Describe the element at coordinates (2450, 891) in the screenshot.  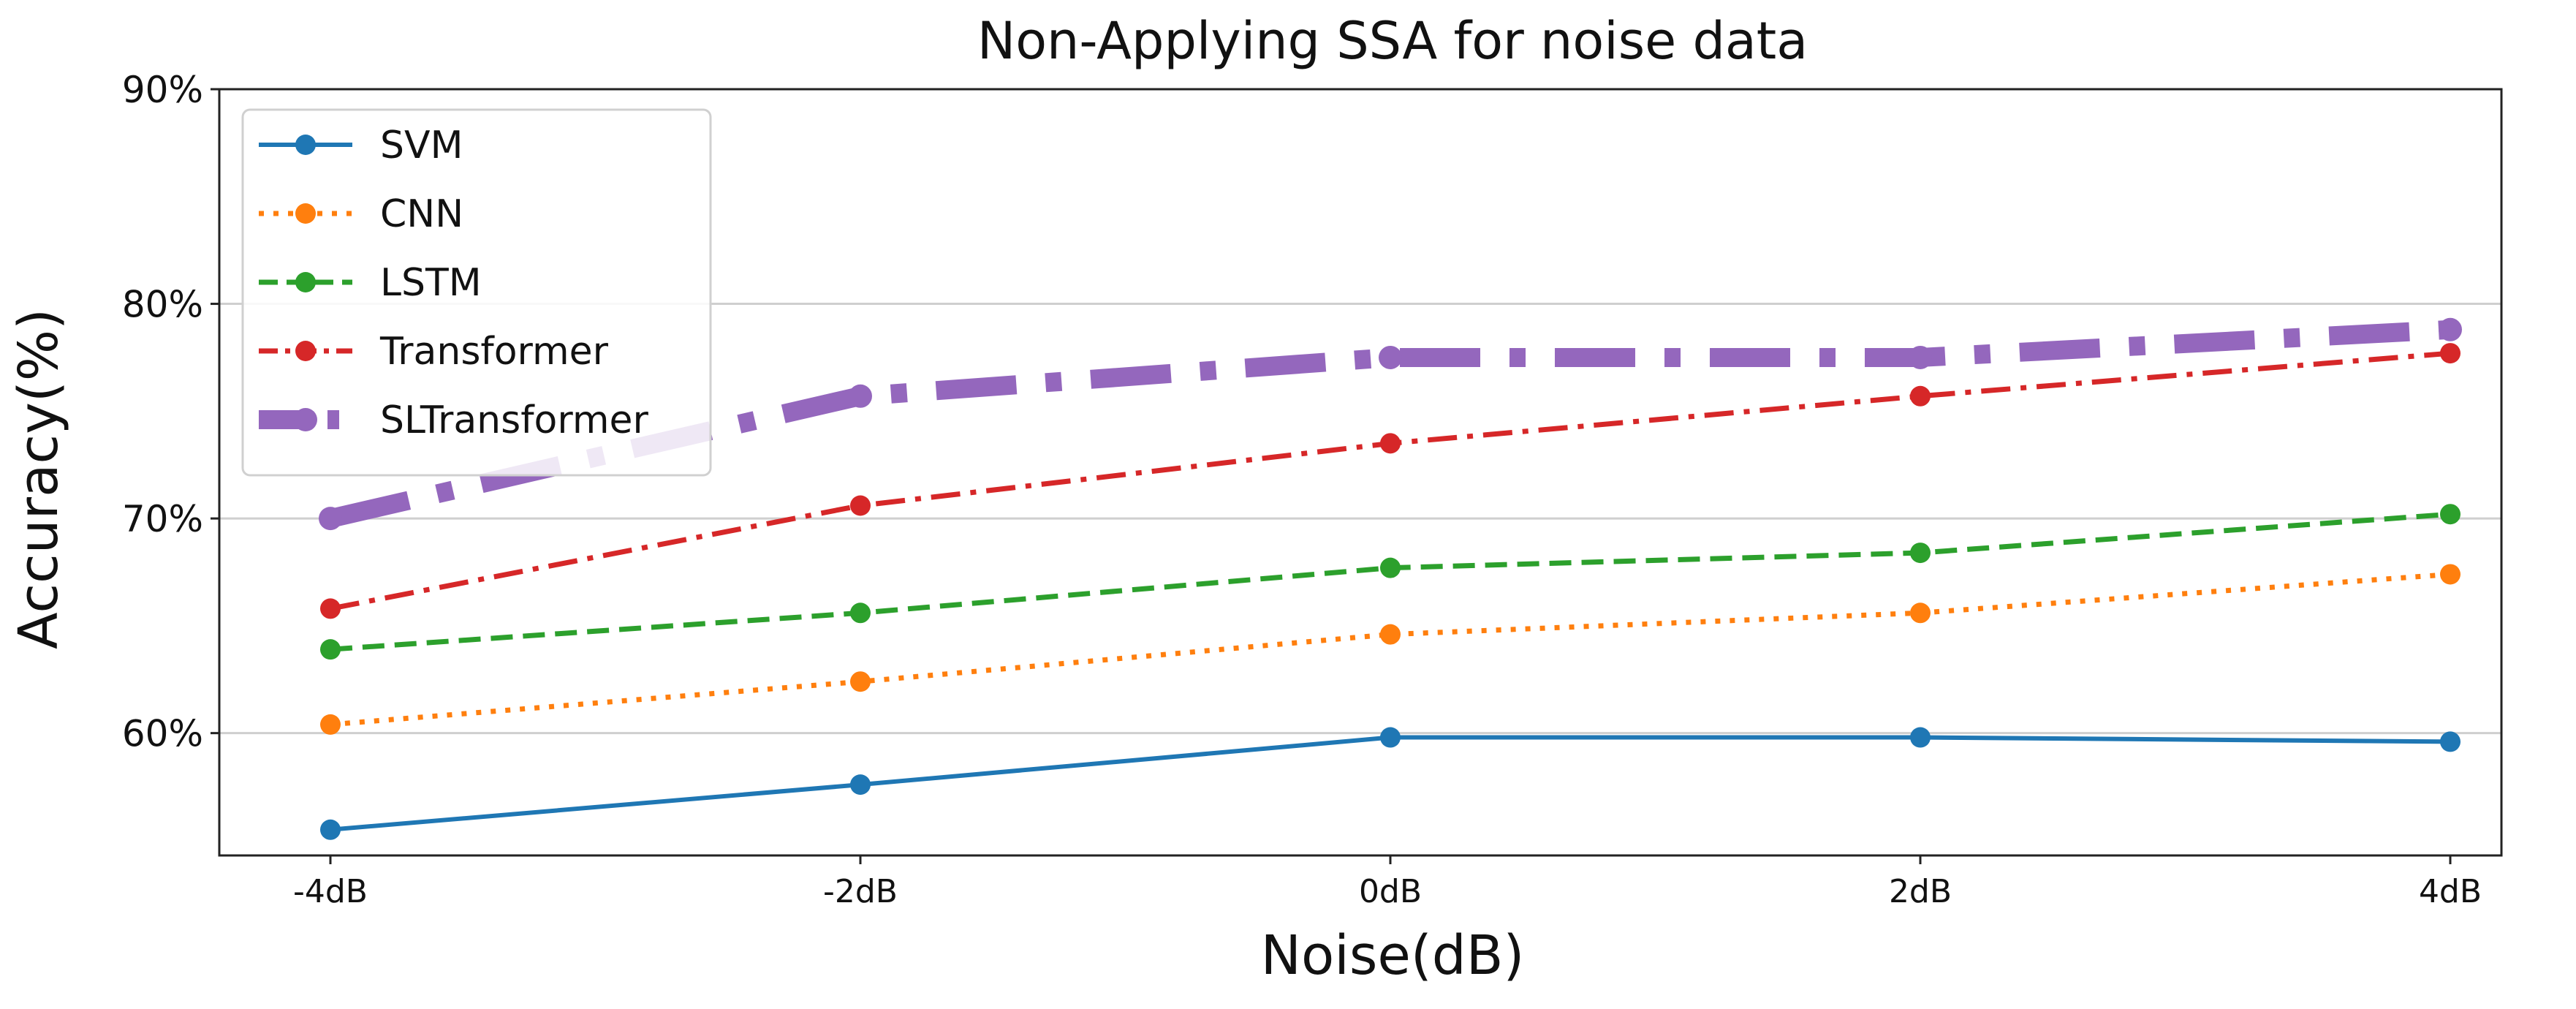
I see `x-tick-label: 4dB` at that location.